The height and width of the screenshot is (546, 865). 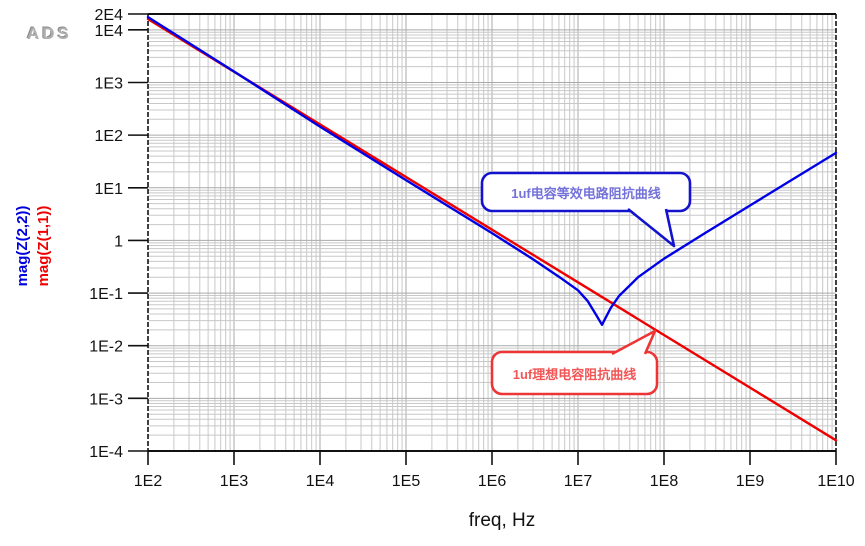 I want to click on x-tick-label: 1E8, so click(x=664, y=481).